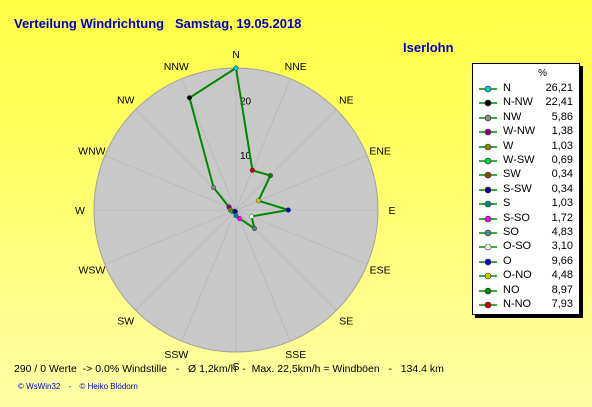 The image size is (592, 407). What do you see at coordinates (526, 204) in the screenshot?
I see `legend-row: S 1,03` at bounding box center [526, 204].